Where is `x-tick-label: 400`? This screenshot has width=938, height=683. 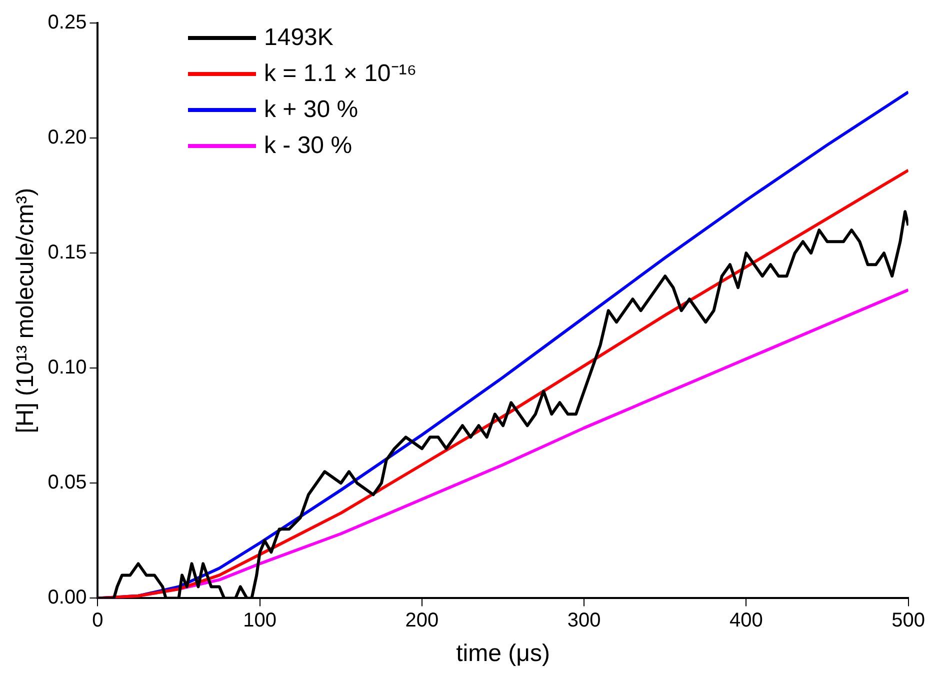
x-tick-label: 400 is located at coordinates (746, 621).